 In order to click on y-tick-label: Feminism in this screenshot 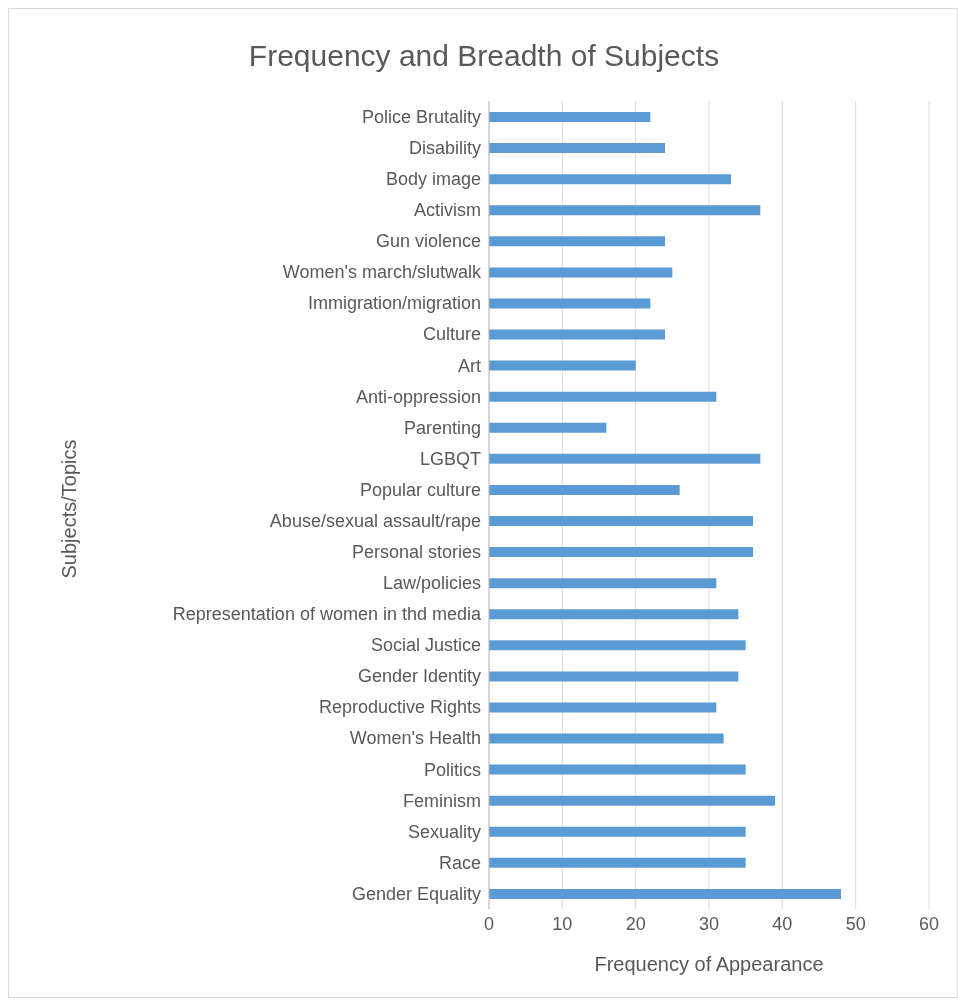, I will do `click(441, 800)`.